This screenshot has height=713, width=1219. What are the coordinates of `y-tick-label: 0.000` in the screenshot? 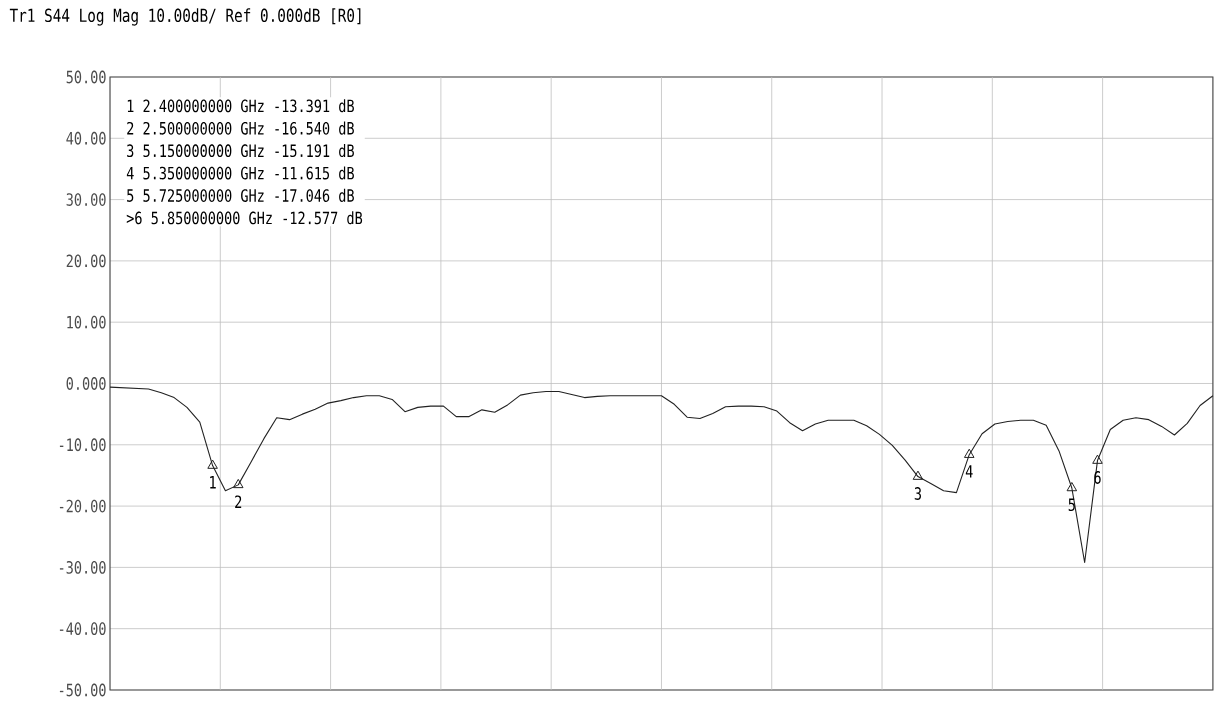 It's located at (86, 383).